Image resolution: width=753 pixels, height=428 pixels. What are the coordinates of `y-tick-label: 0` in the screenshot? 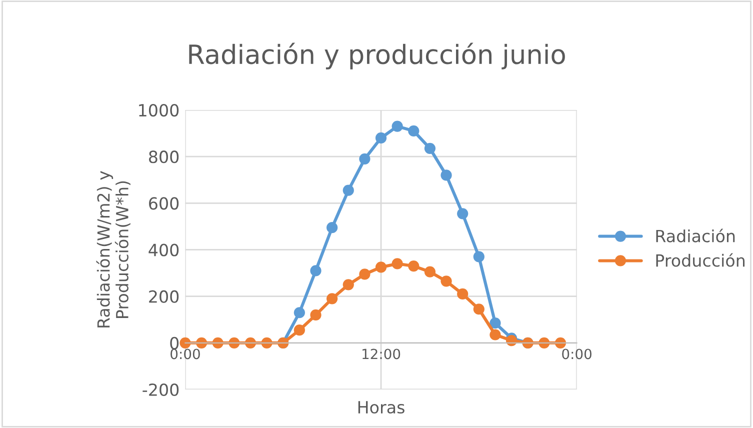 It's located at (174, 343).